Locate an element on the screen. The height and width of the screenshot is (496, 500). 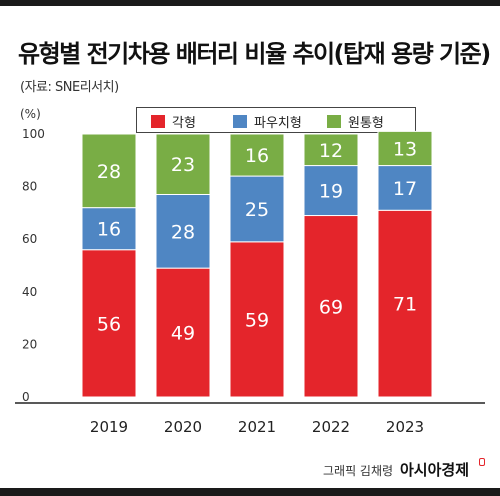
data-label-prismatic-2019: 56 is located at coordinates (109, 324).